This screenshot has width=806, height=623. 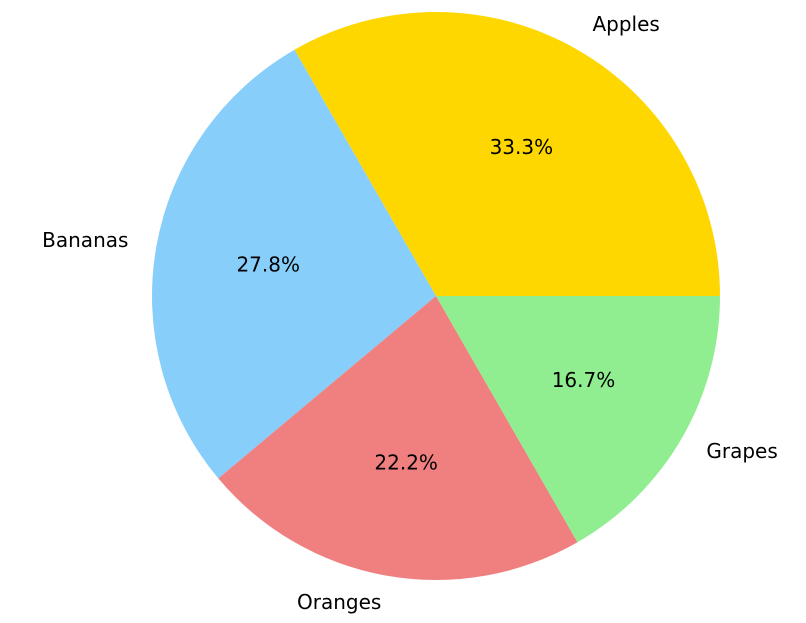 What do you see at coordinates (339, 602) in the screenshot?
I see `slice-label: Oranges` at bounding box center [339, 602].